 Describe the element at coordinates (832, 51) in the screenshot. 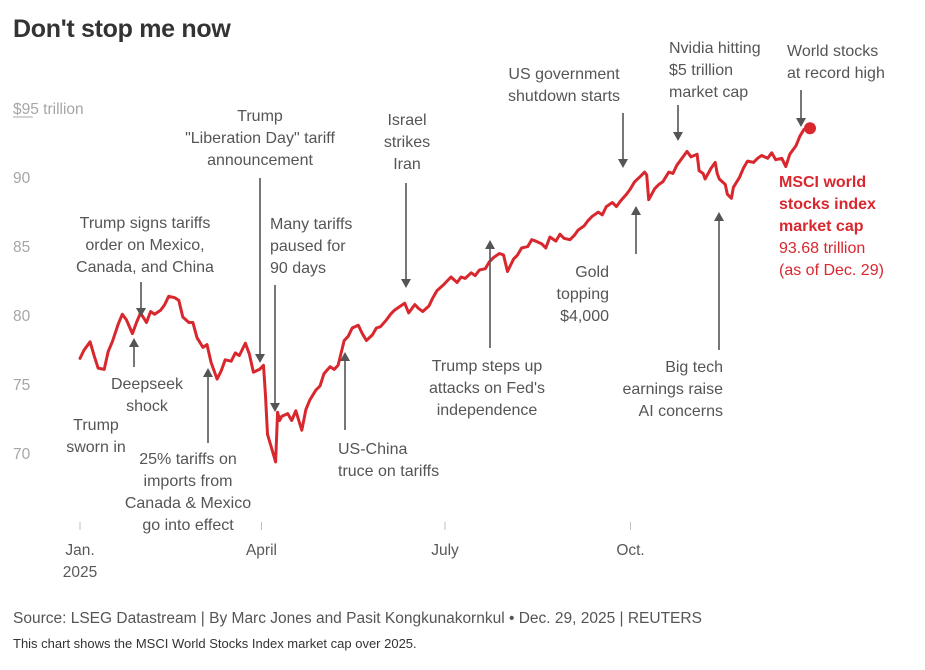

I see `annotation-text: World stocks` at that location.